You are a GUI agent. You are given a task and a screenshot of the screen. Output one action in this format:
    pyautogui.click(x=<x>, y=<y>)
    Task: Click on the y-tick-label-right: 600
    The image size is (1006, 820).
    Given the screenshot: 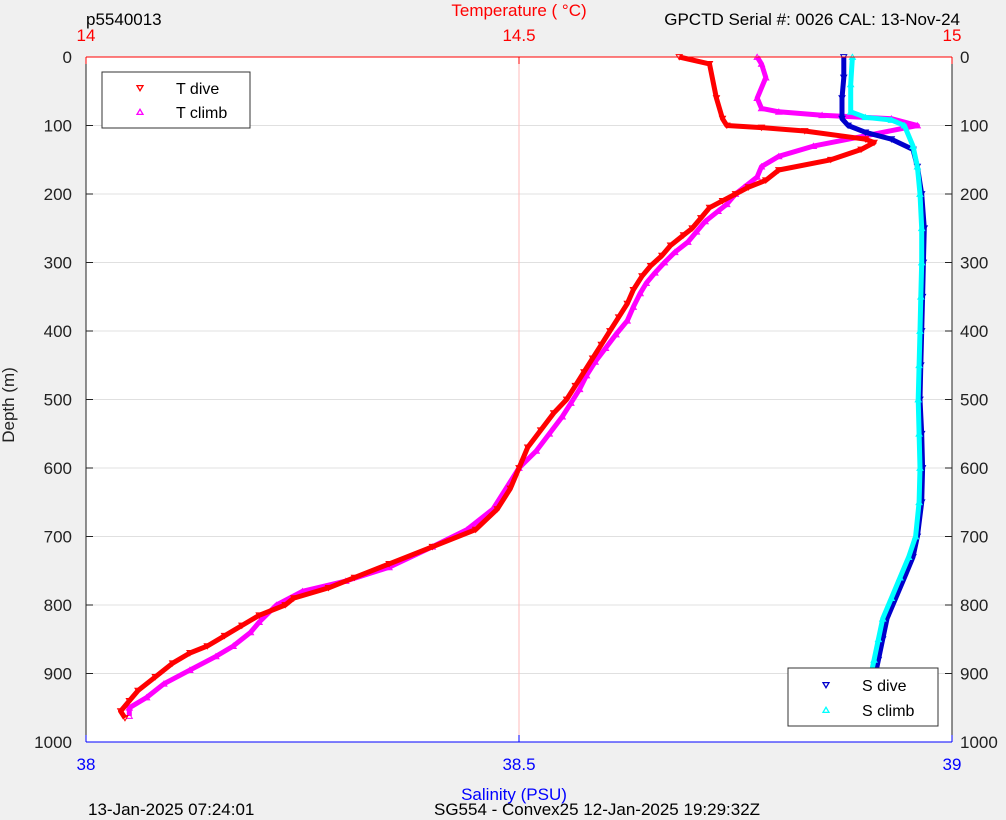 What is the action you would take?
    pyautogui.click(x=974, y=468)
    